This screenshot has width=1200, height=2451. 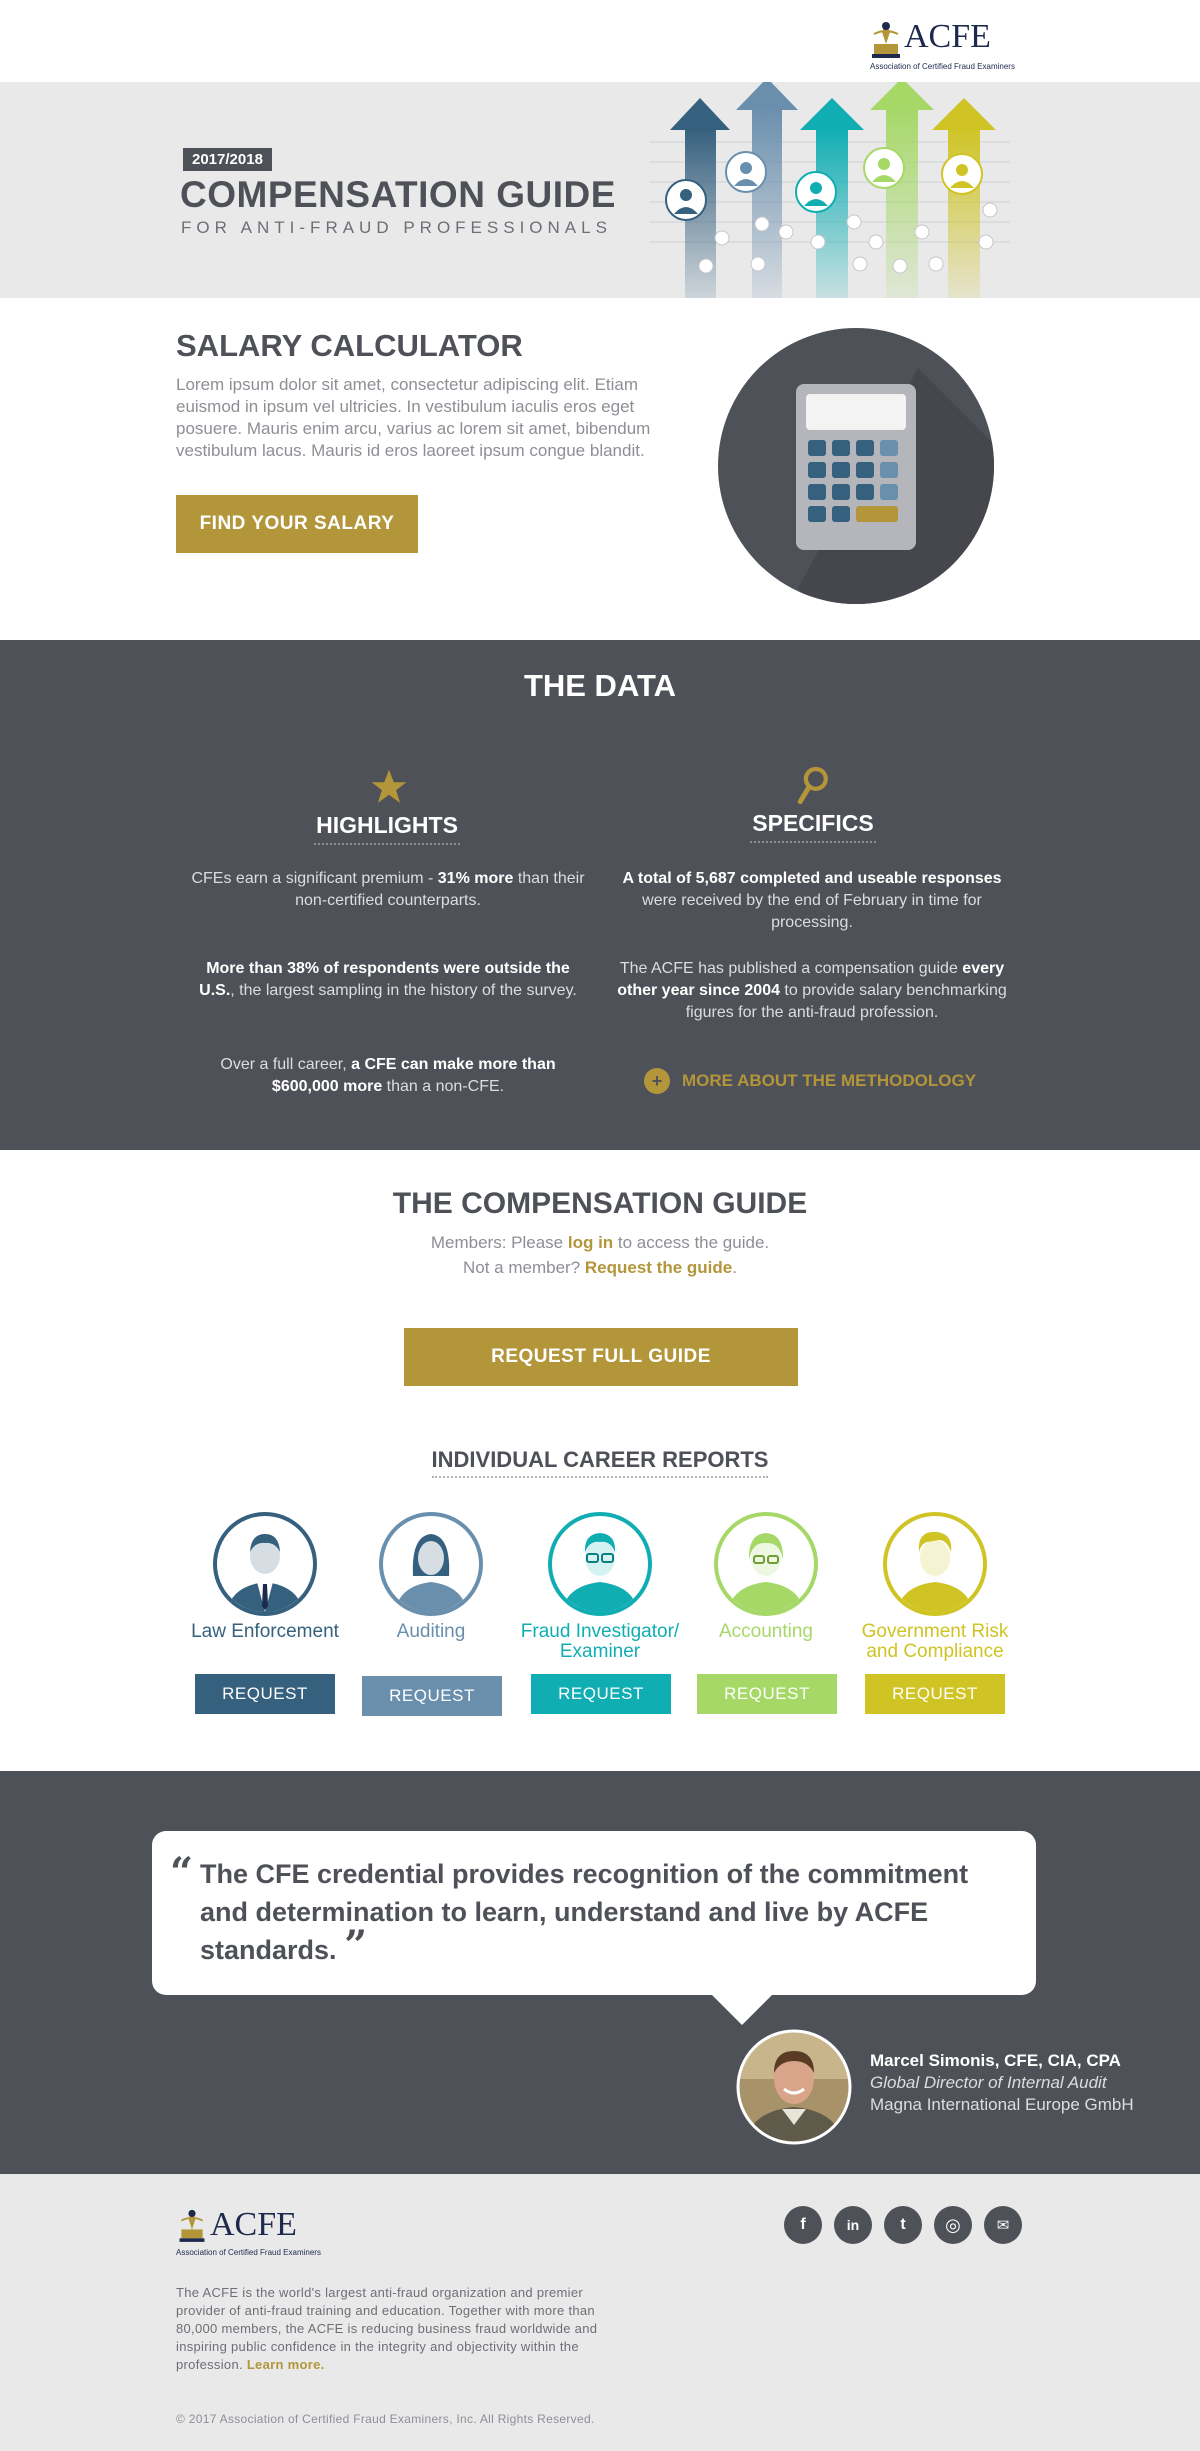 I want to click on career-auditing: Auditing, so click(x=431, y=1577).